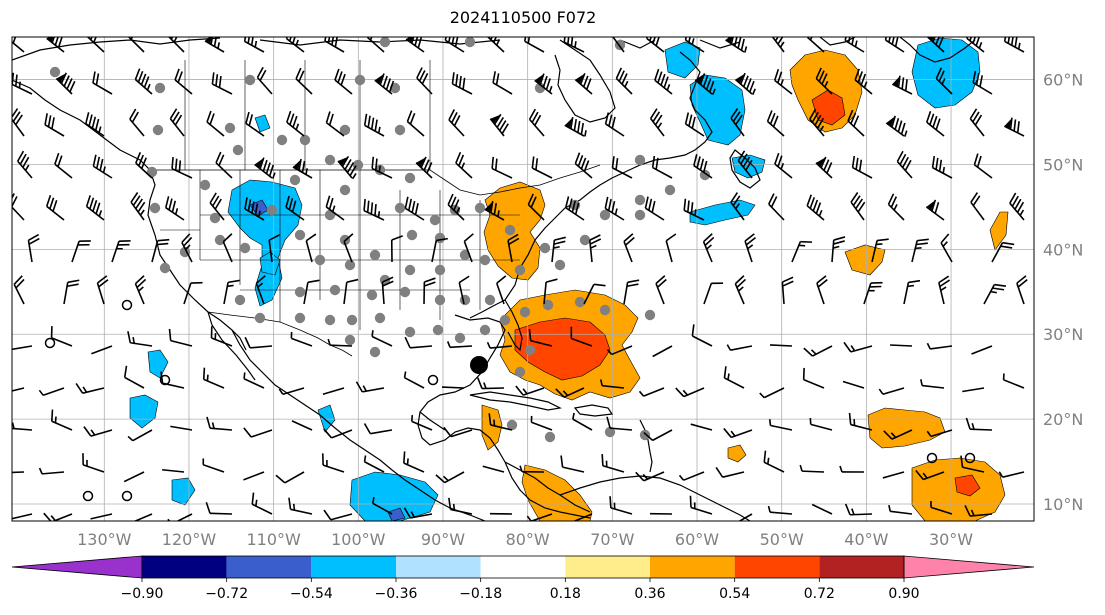 The image size is (1105, 615). I want to click on negative-region-mexico, so click(394, 496).